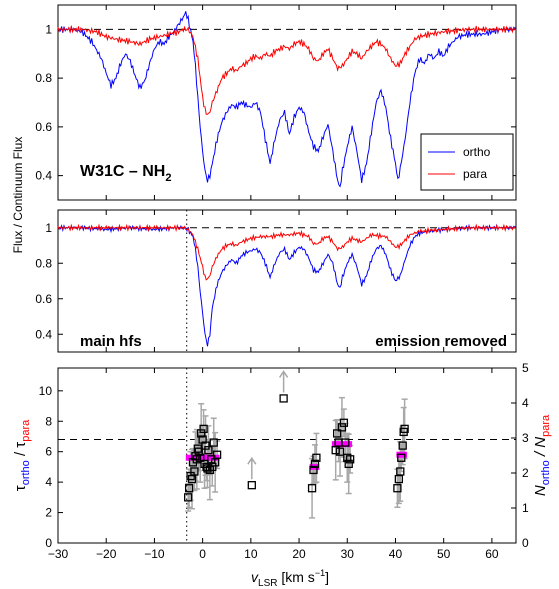 The width and height of the screenshot is (559, 589). Describe the element at coordinates (255, 577) in the screenshot. I see `x-label-v: v` at that location.